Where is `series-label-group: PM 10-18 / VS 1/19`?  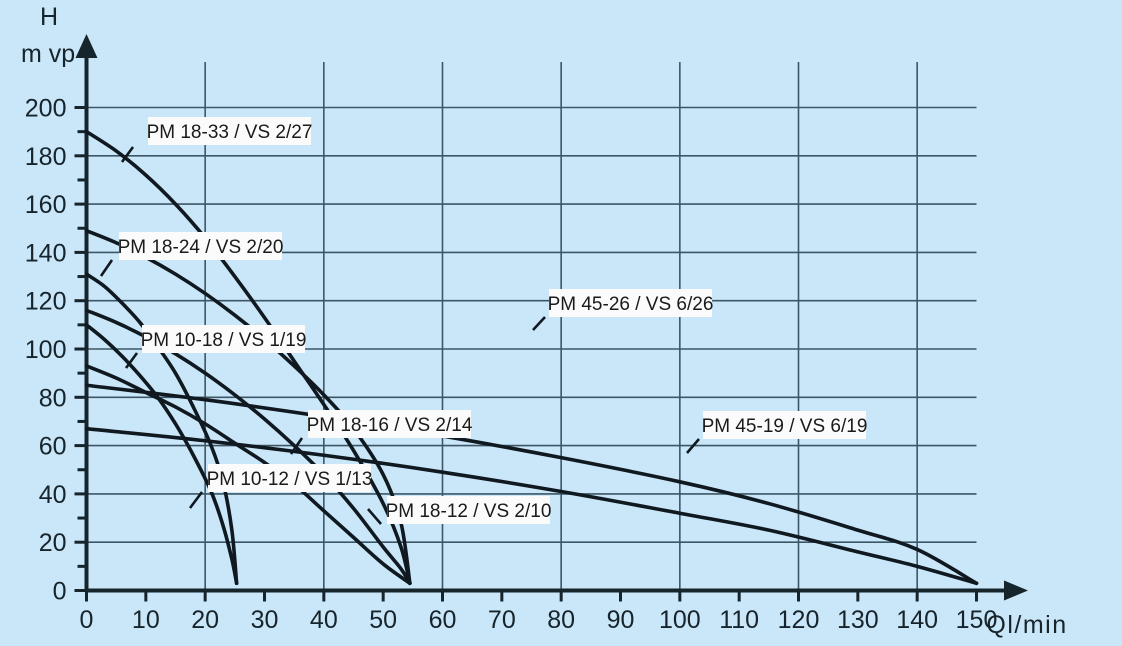
series-label-group: PM 10-18 / VS 1/19 is located at coordinates (224, 339).